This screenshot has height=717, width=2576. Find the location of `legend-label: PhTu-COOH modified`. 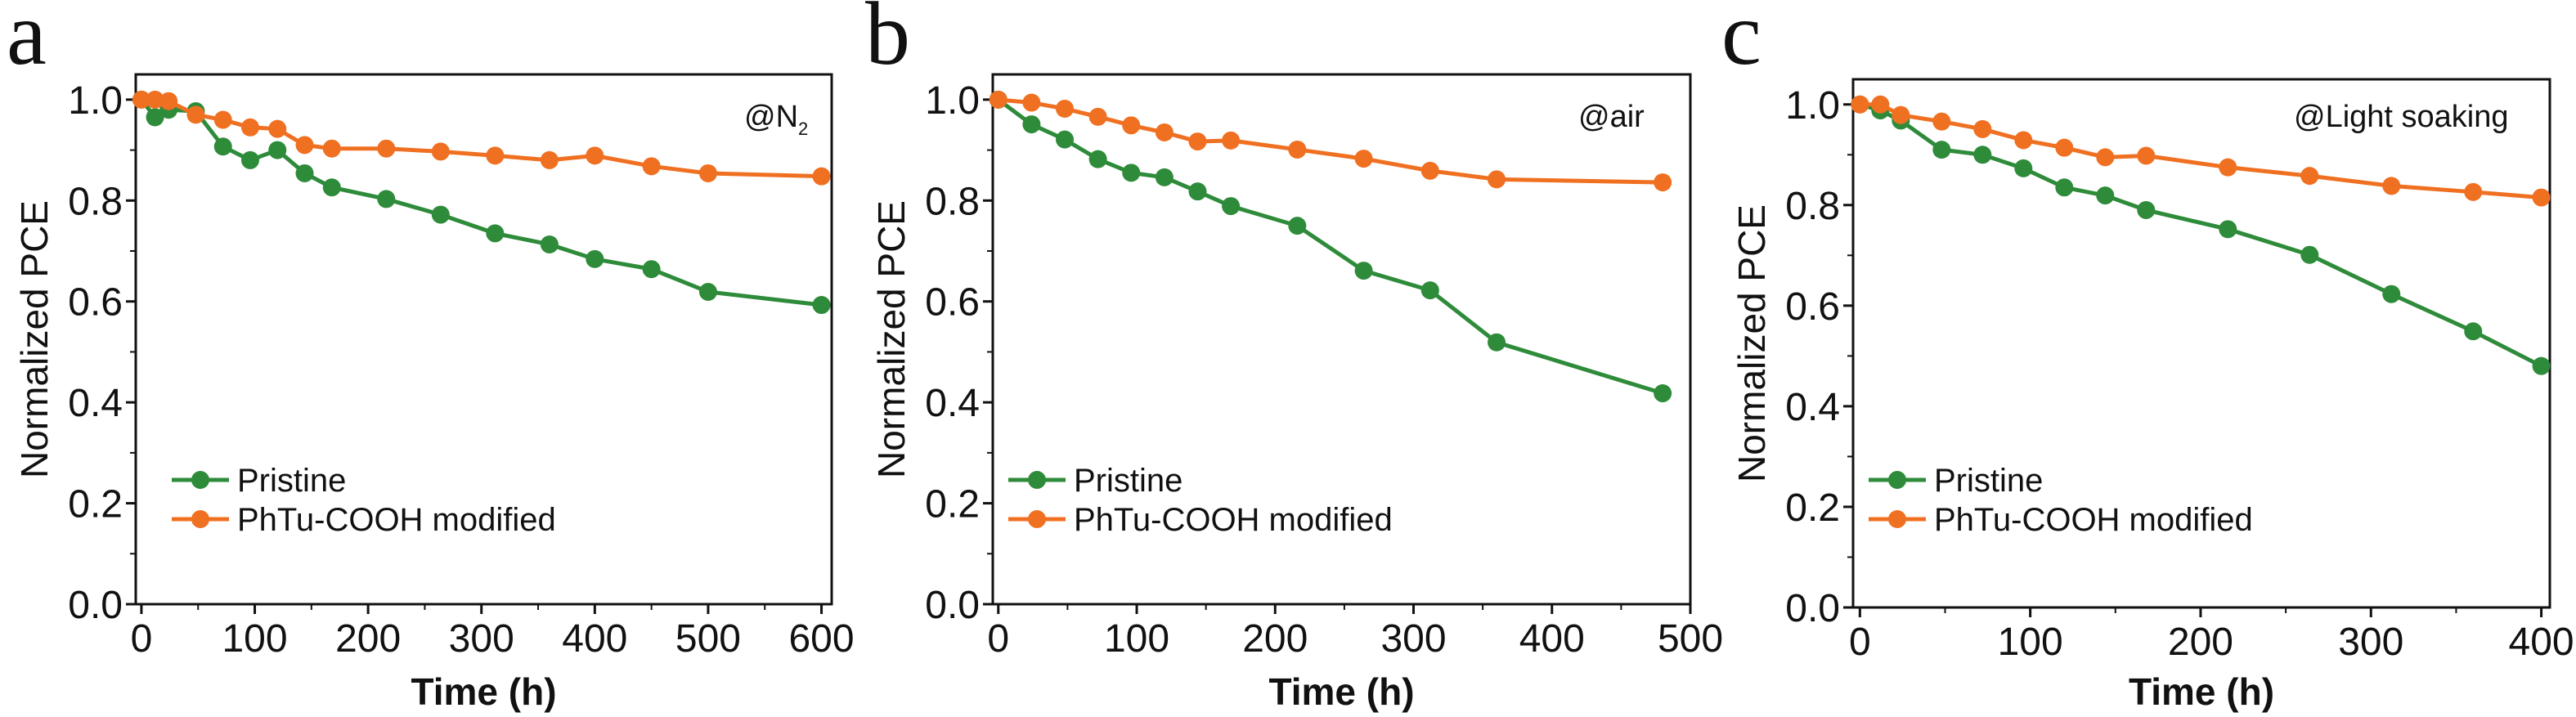

legend-label: PhTu-COOH modified is located at coordinates (1233, 520).